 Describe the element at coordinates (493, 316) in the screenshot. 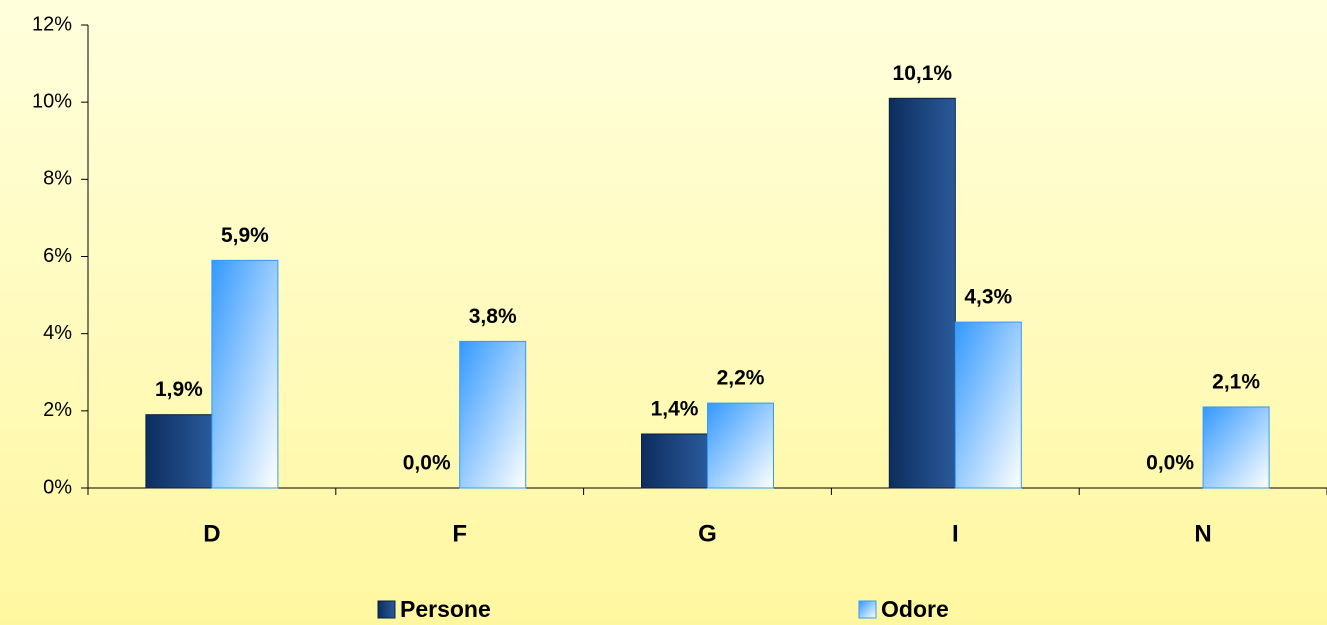

I see `value-label: 3,8%` at that location.